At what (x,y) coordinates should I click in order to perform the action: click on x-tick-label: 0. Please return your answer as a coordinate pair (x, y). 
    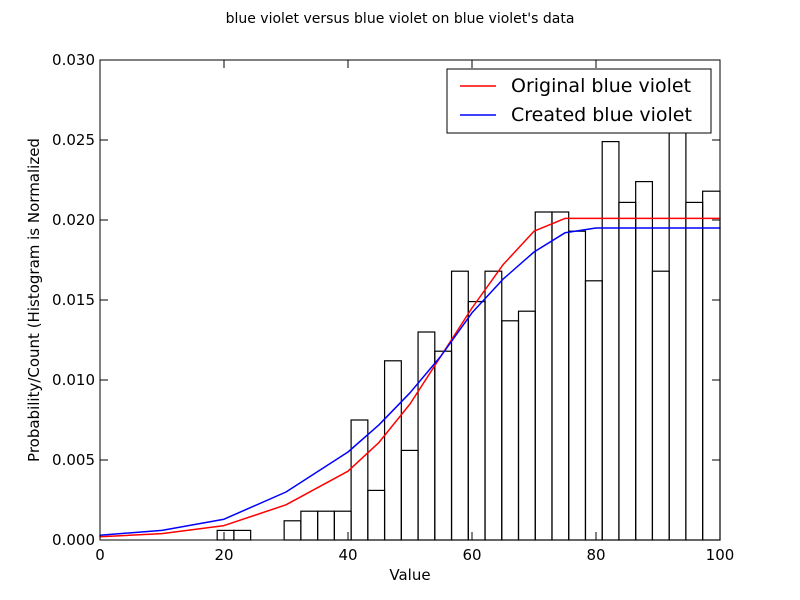
    Looking at the image, I should click on (100, 555).